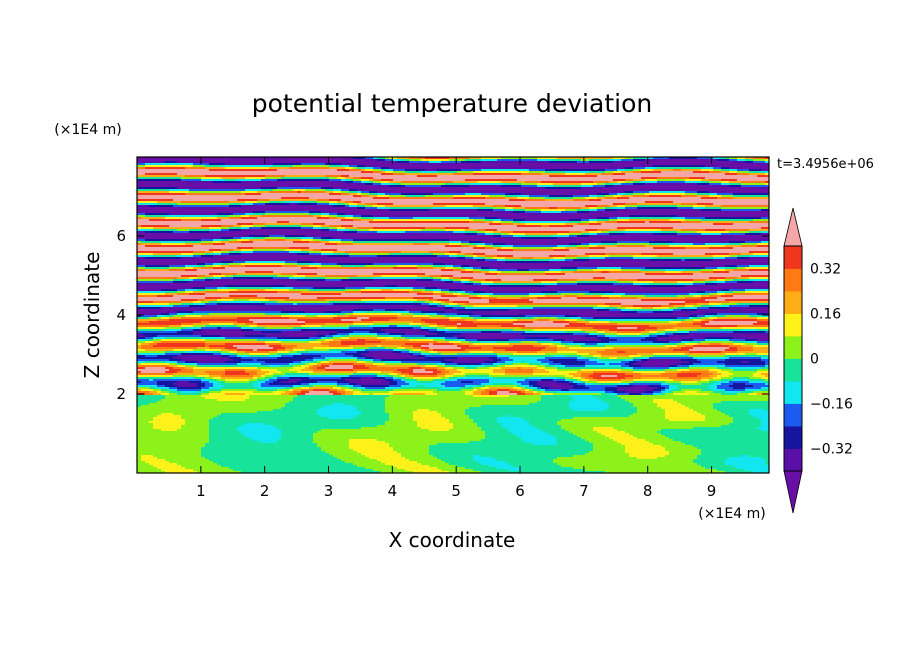 The width and height of the screenshot is (904, 654). What do you see at coordinates (452, 103) in the screenshot?
I see `chart-title: potential temperature deviation` at bounding box center [452, 103].